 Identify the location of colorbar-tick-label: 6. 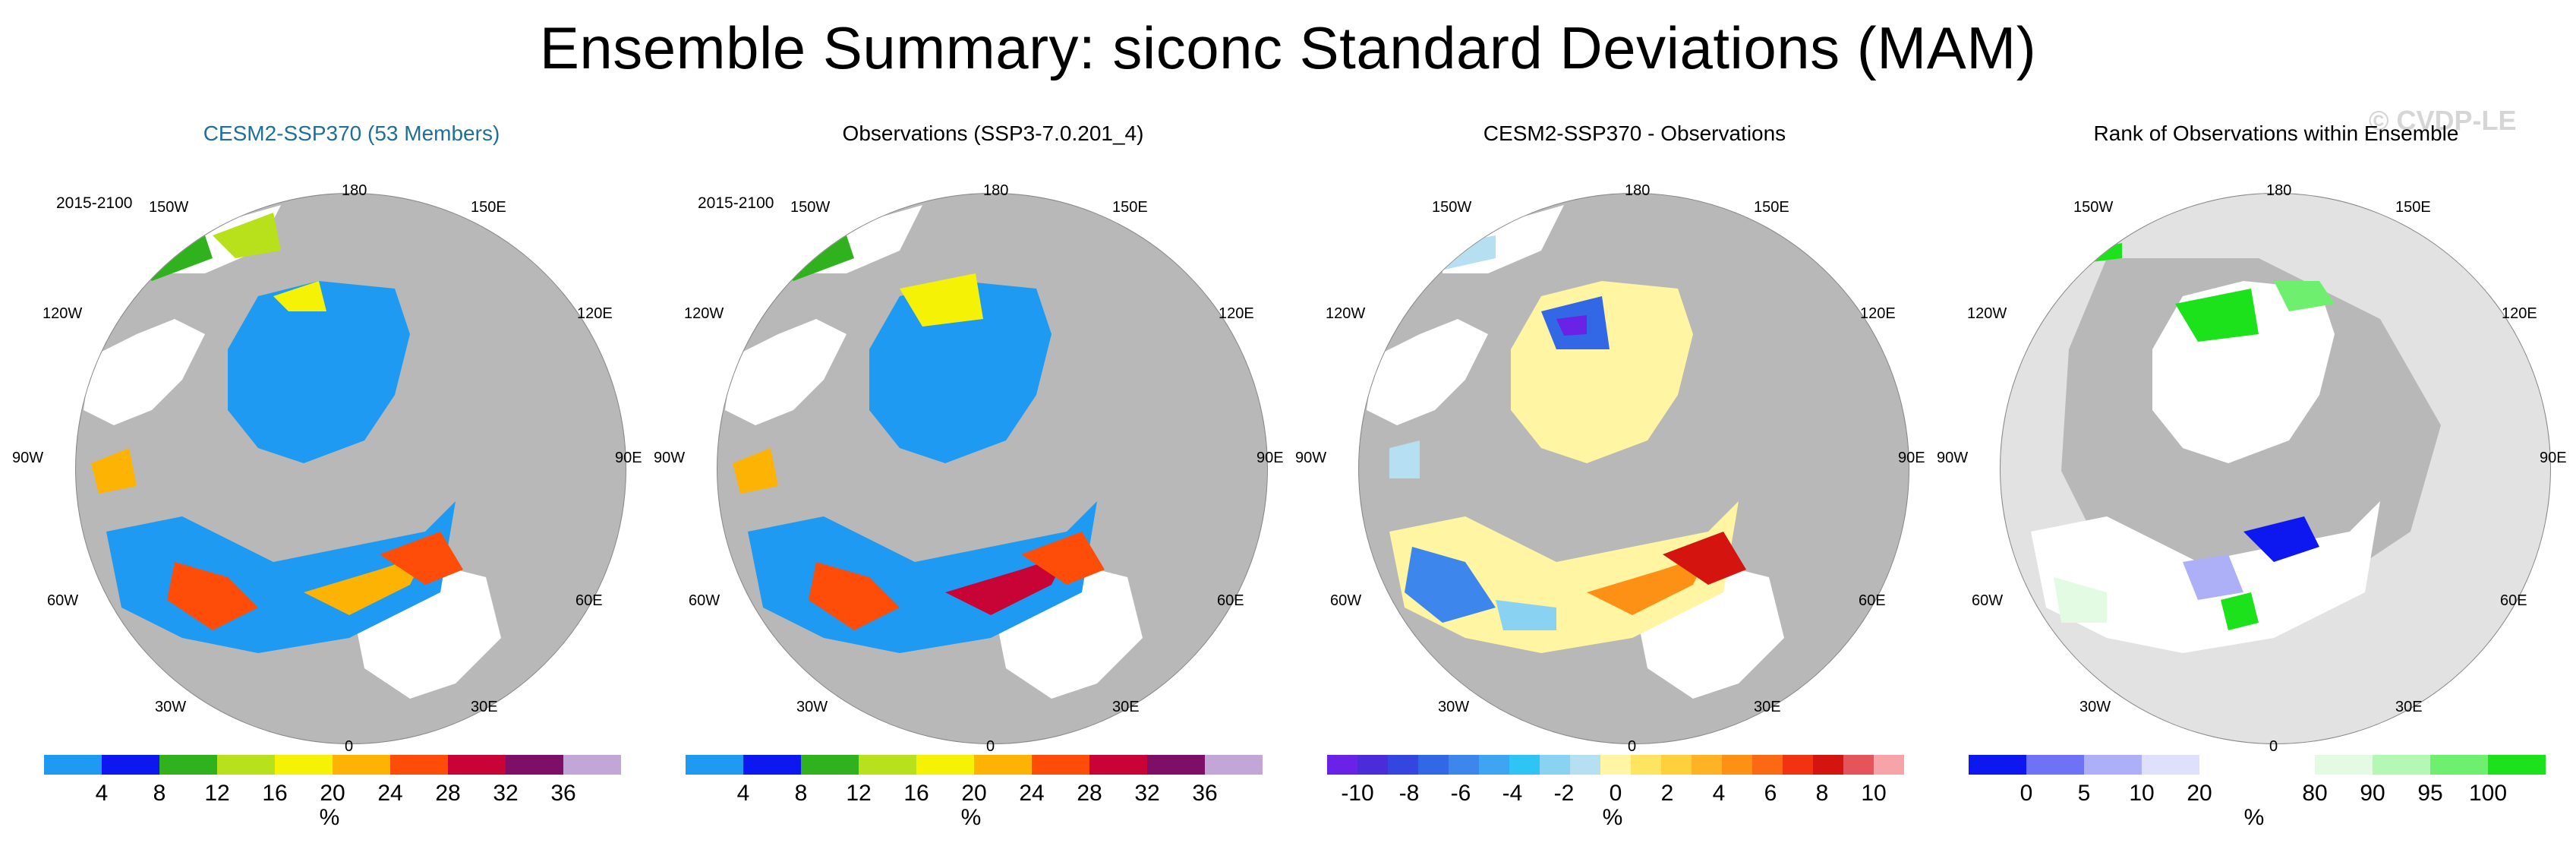
(1770, 793).